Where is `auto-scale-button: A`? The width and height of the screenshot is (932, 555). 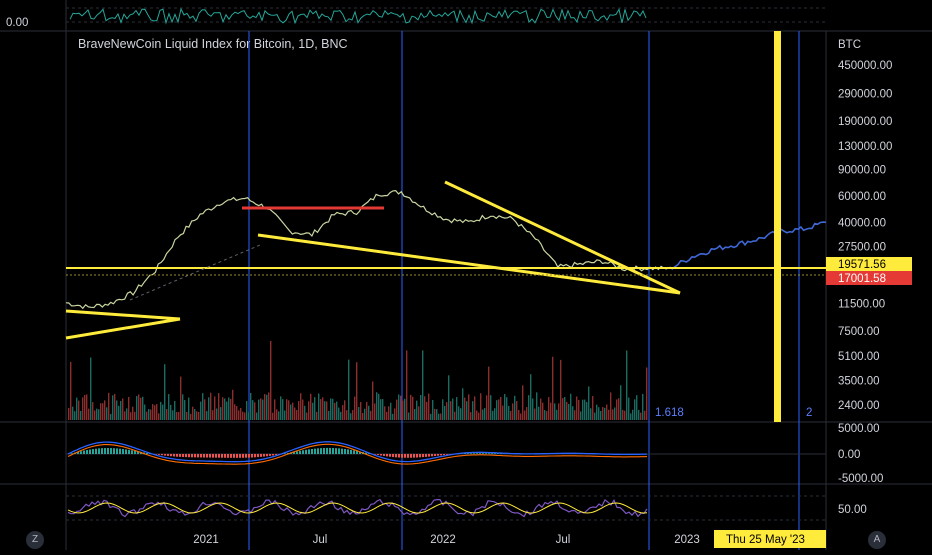 auto-scale-button: A is located at coordinates (877, 540).